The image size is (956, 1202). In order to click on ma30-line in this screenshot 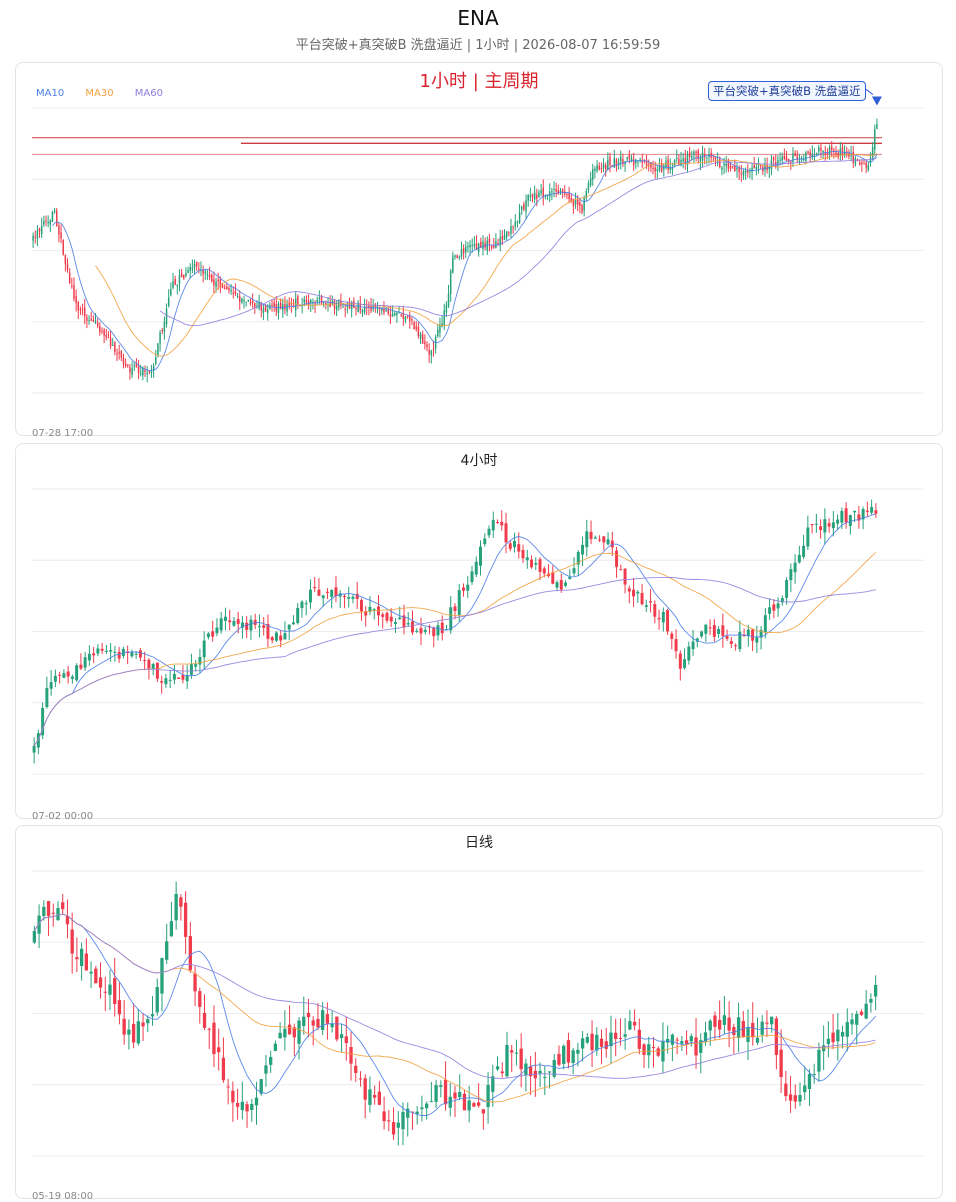, I will do `click(455, 1008)`.